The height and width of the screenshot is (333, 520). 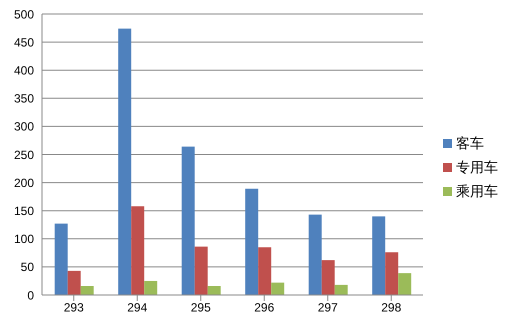 What do you see at coordinates (24, 155) in the screenshot?
I see `y-tick-label: 250` at bounding box center [24, 155].